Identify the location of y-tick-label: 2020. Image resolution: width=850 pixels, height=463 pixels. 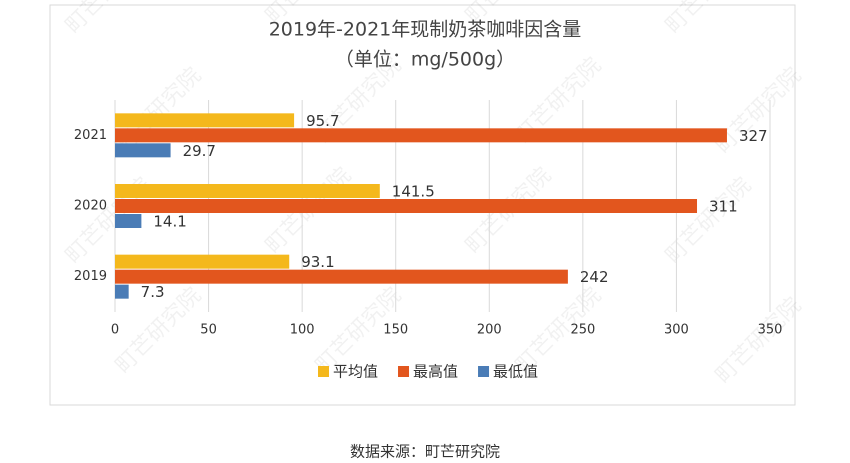
(90, 206).